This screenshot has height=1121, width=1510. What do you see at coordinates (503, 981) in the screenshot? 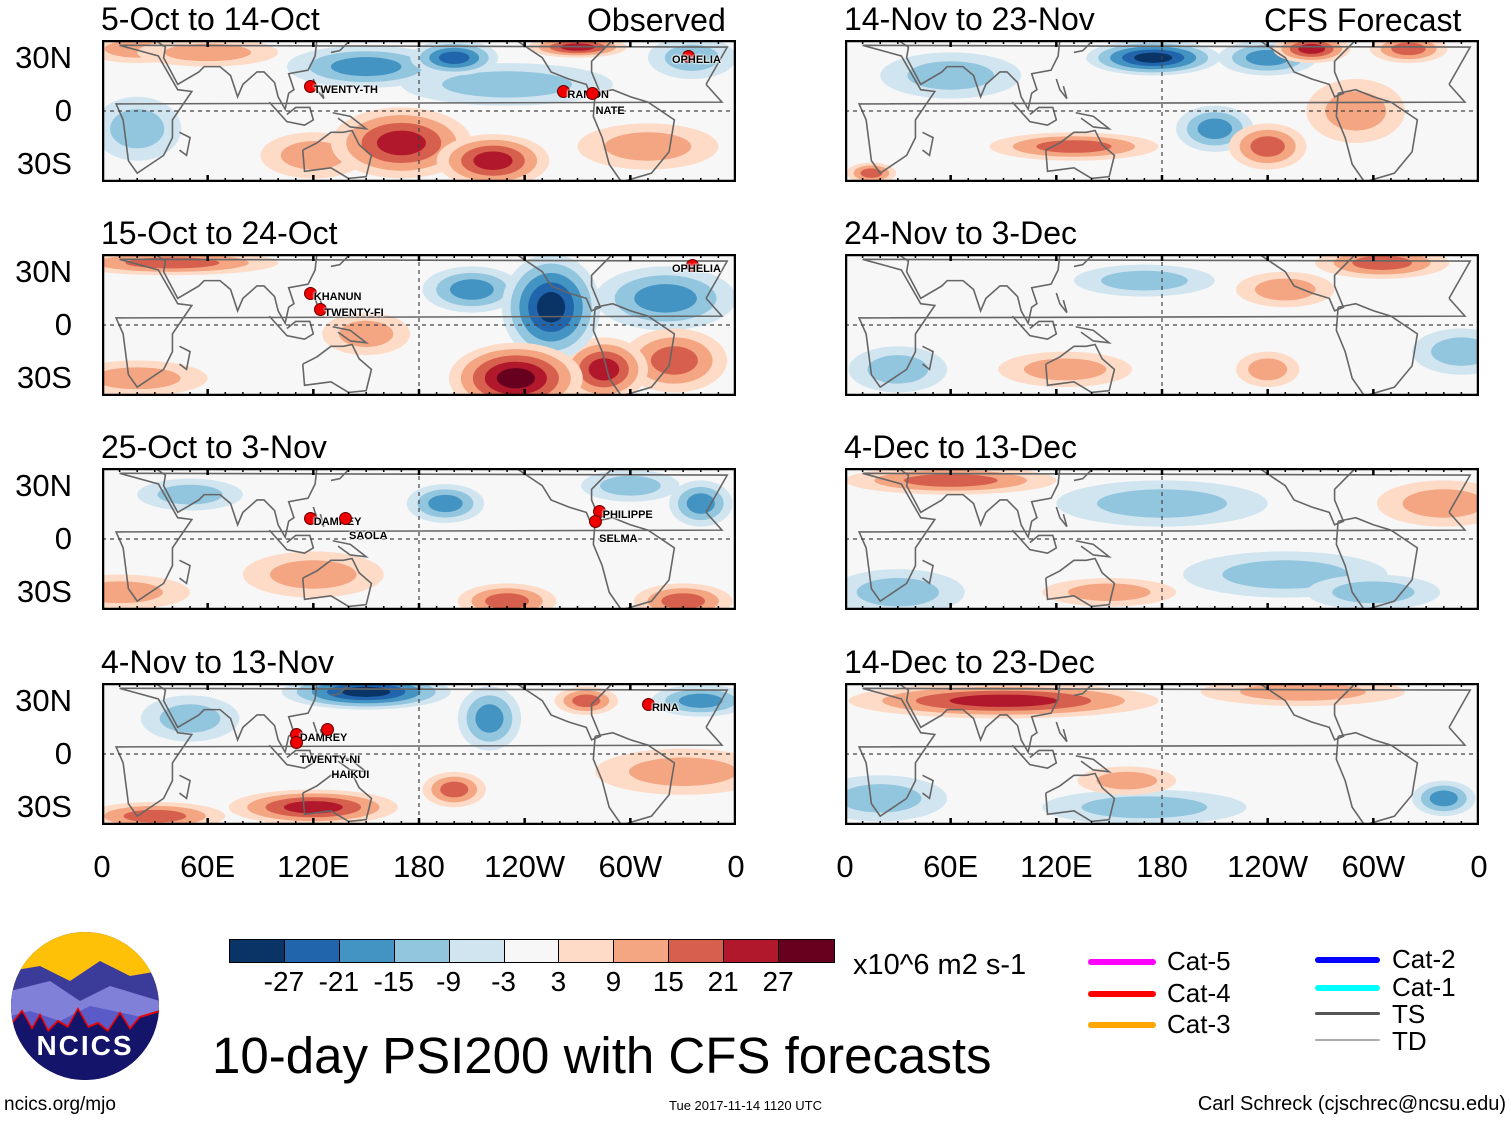
I see `colorbar-tick-label: -3` at bounding box center [503, 981].